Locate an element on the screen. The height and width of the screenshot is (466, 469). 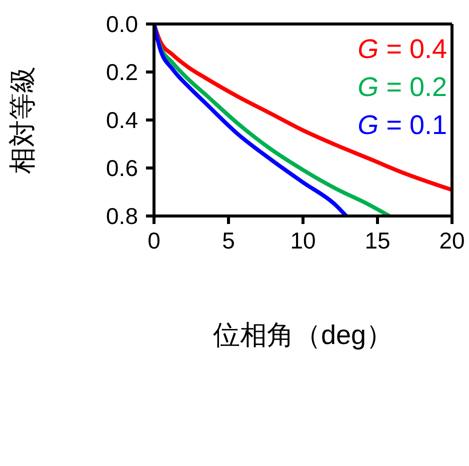
x-tick-label: 0 is located at coordinates (154, 240).